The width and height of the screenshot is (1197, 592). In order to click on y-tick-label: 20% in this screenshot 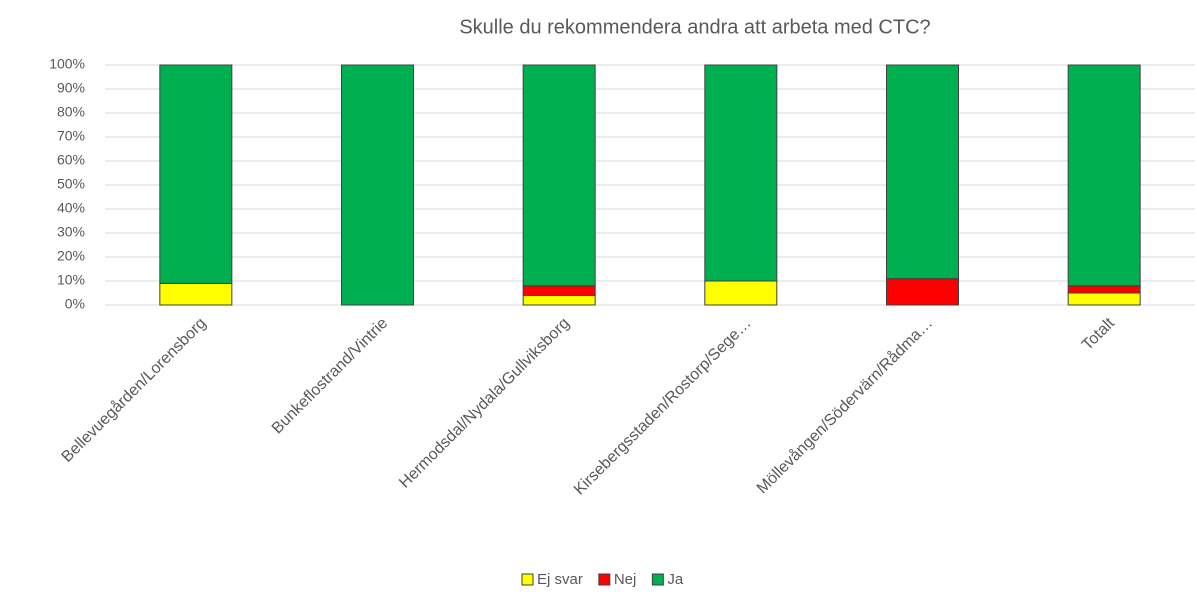, I will do `click(71, 256)`.